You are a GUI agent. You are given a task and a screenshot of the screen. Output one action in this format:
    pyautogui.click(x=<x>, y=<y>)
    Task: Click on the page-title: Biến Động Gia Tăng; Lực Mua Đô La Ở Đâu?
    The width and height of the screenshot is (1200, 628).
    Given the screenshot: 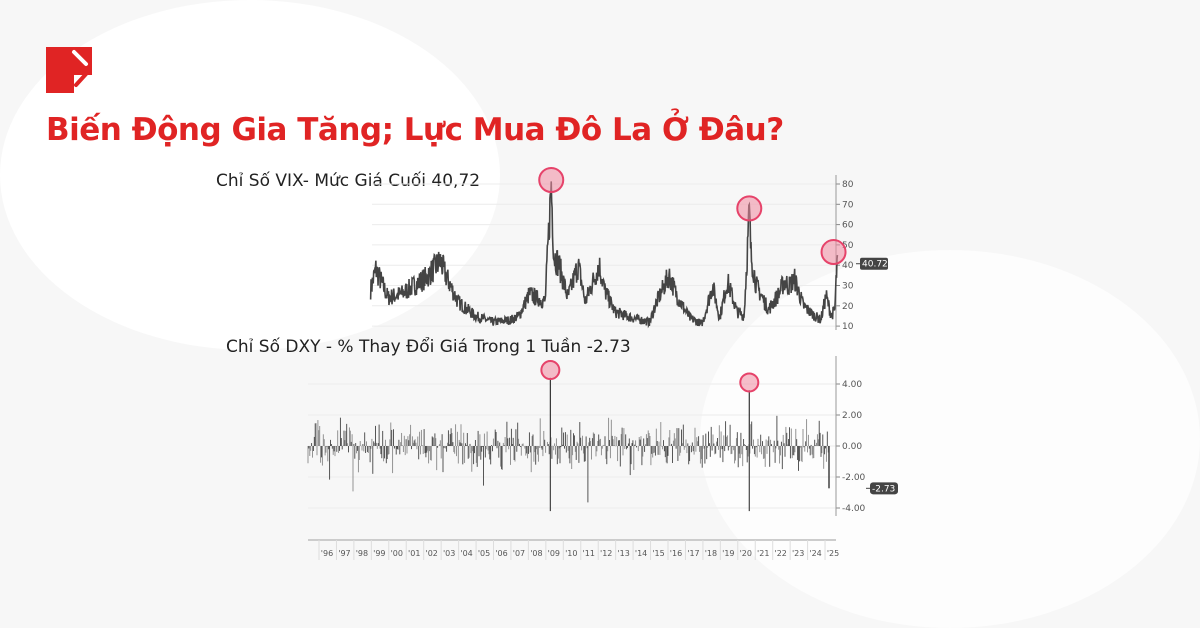 What is the action you would take?
    pyautogui.click(x=415, y=130)
    